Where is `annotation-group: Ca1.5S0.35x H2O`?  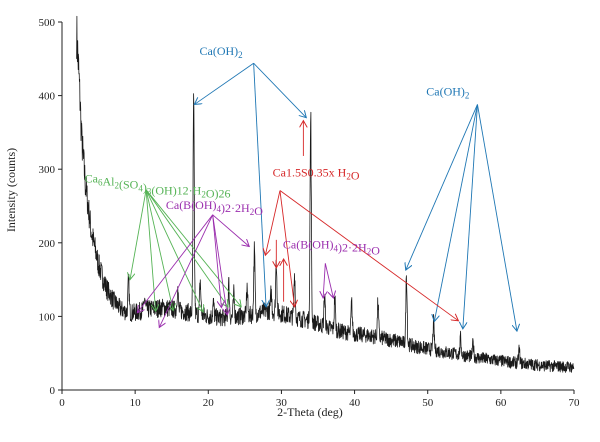 annotation-group: Ca1.5S0.35x H2O is located at coordinates (361, 243).